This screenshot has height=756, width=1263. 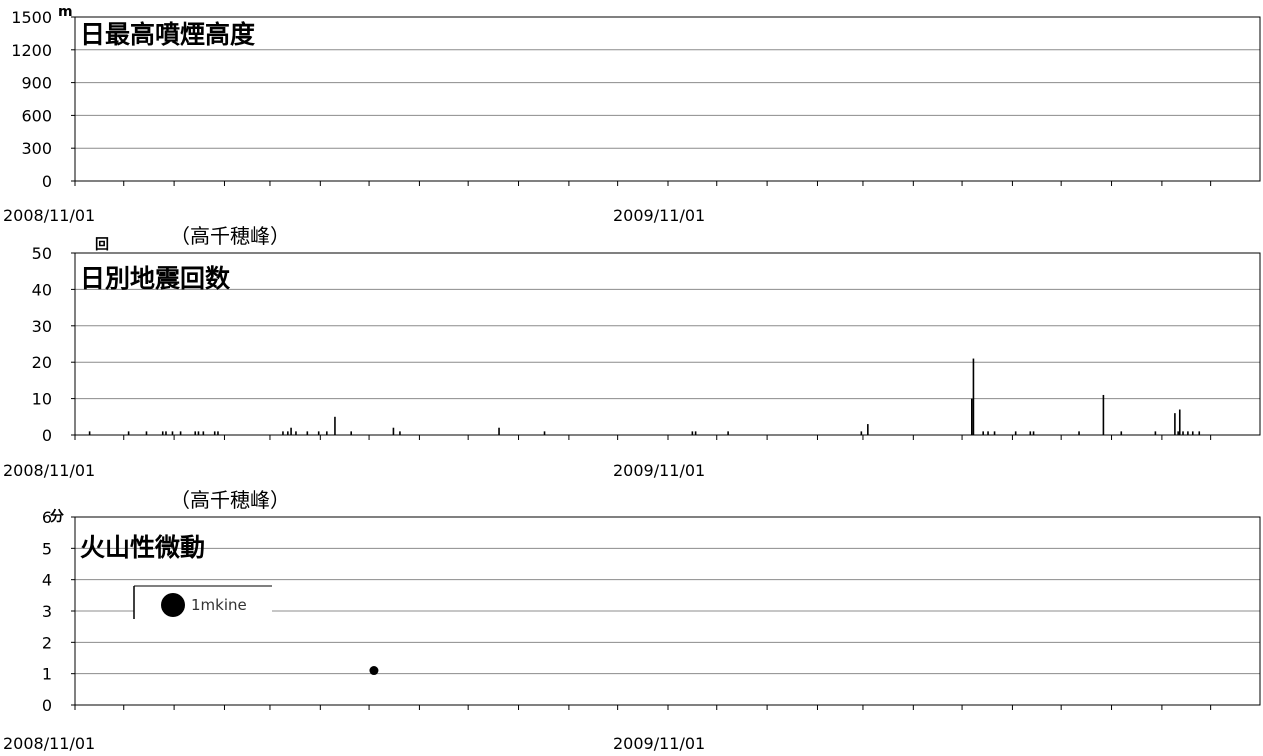 I want to click on y-tick-label: 20, so click(x=42, y=362).